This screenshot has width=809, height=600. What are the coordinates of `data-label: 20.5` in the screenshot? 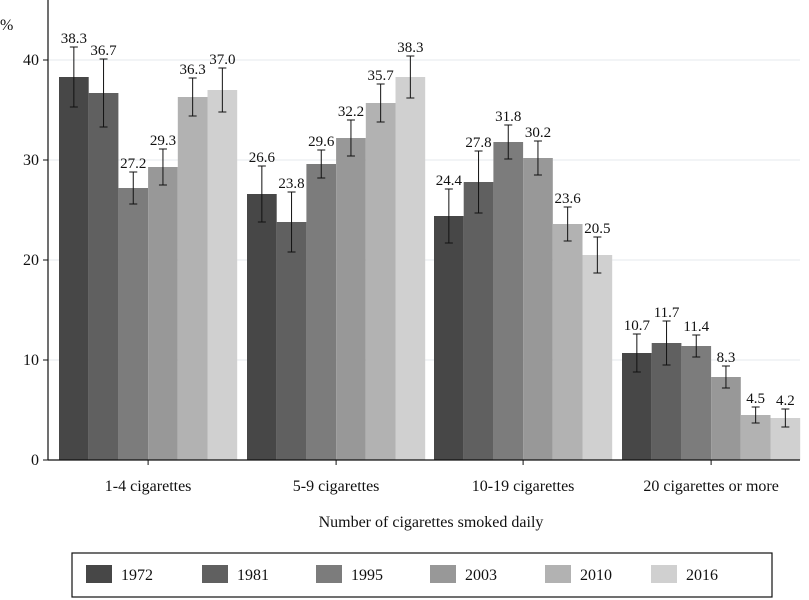 It's located at (597, 229).